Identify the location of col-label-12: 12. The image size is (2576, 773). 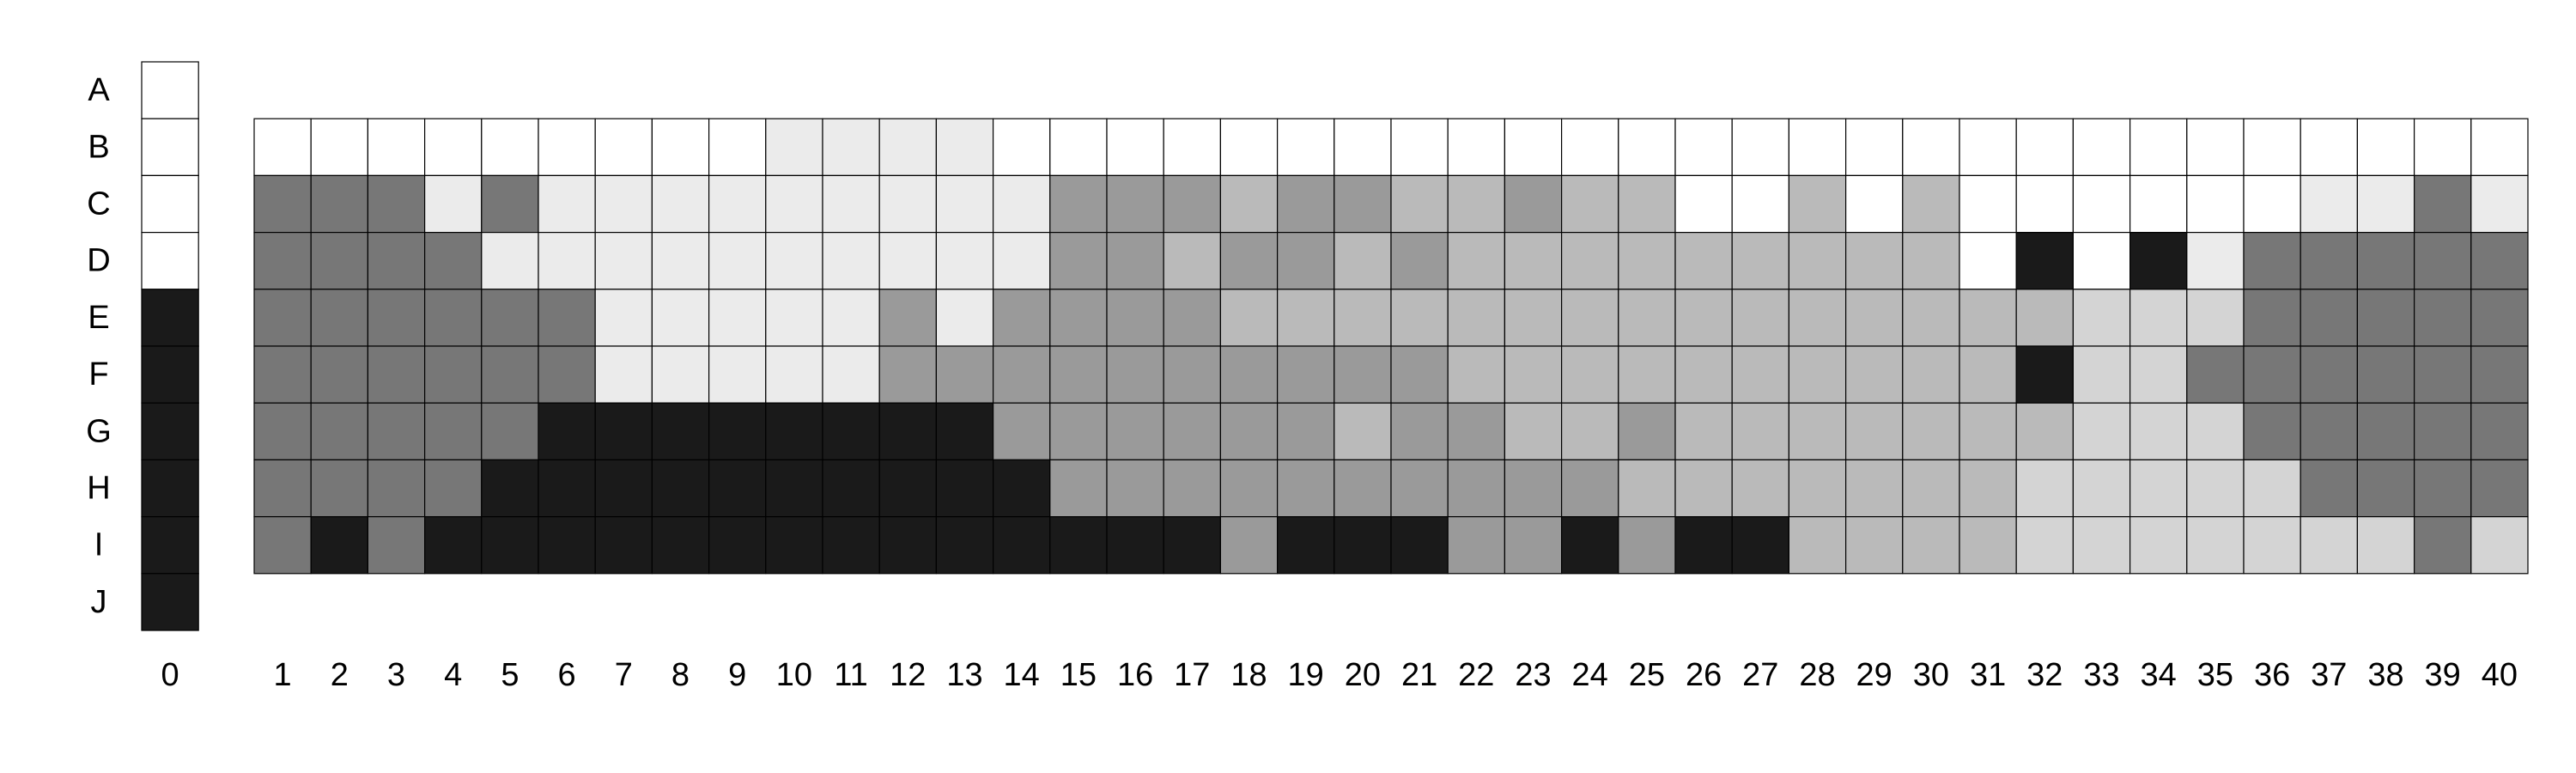
(908, 675).